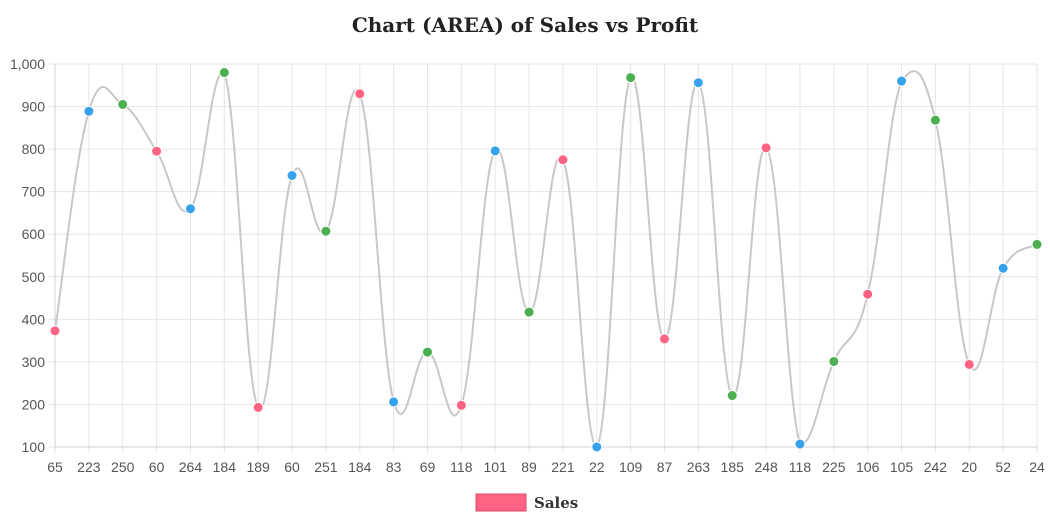  What do you see at coordinates (556, 503) in the screenshot?
I see `legend-label-sales: Sales` at bounding box center [556, 503].